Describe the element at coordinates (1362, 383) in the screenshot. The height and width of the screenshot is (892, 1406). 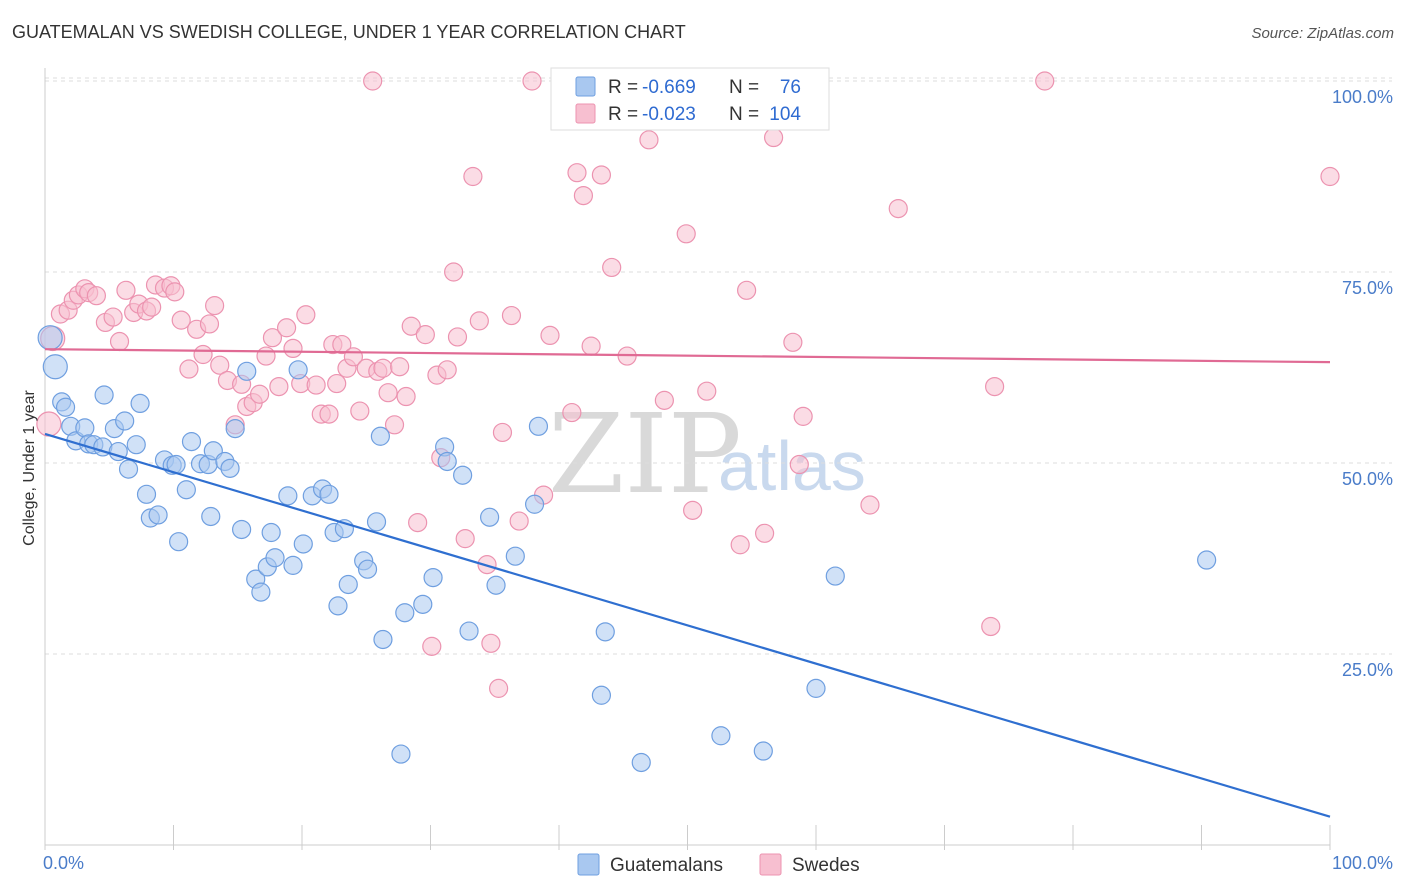
I see `y-tick-labels: 25.0% 50.0% 75.0% 100.0%` at that location.